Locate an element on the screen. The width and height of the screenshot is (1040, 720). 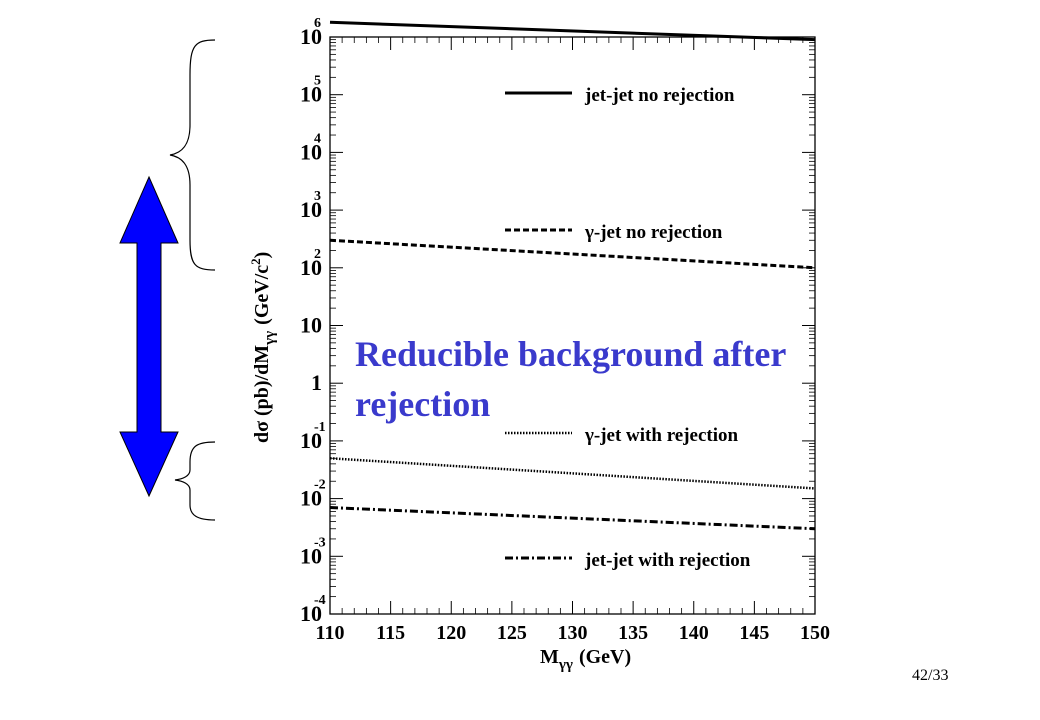
y-tick-exponent: -2 is located at coordinates (320, 485).